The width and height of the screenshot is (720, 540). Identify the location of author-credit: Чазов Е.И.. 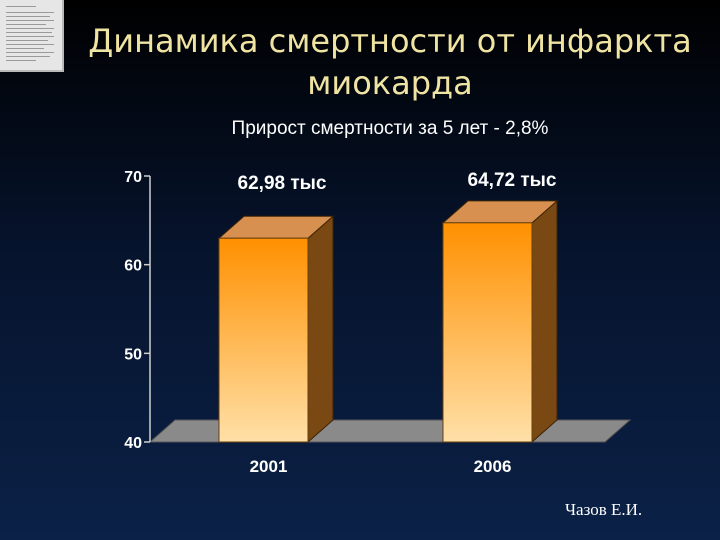
(604, 509).